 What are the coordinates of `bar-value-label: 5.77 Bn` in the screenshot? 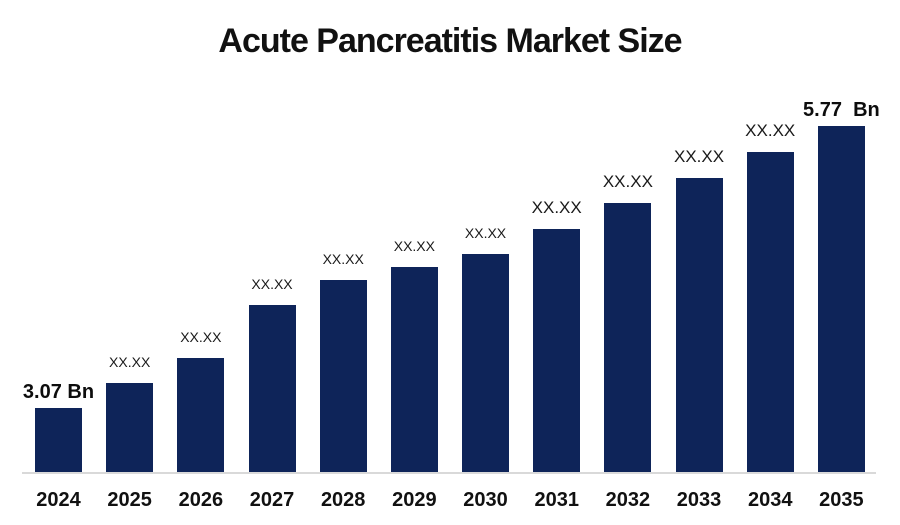 It's located at (841, 109).